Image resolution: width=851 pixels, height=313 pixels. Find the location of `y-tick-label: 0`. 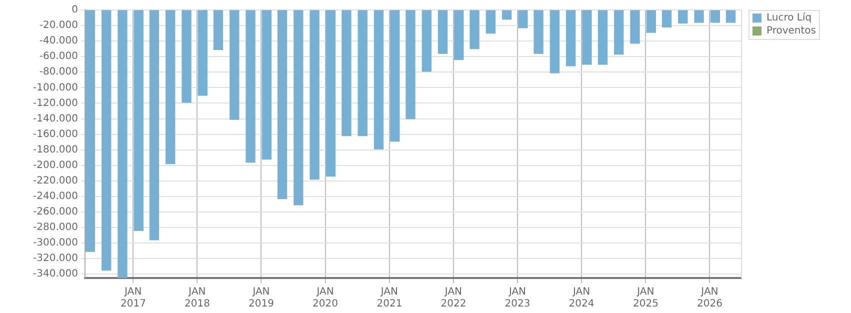

y-tick-label: 0 is located at coordinates (75, 10).